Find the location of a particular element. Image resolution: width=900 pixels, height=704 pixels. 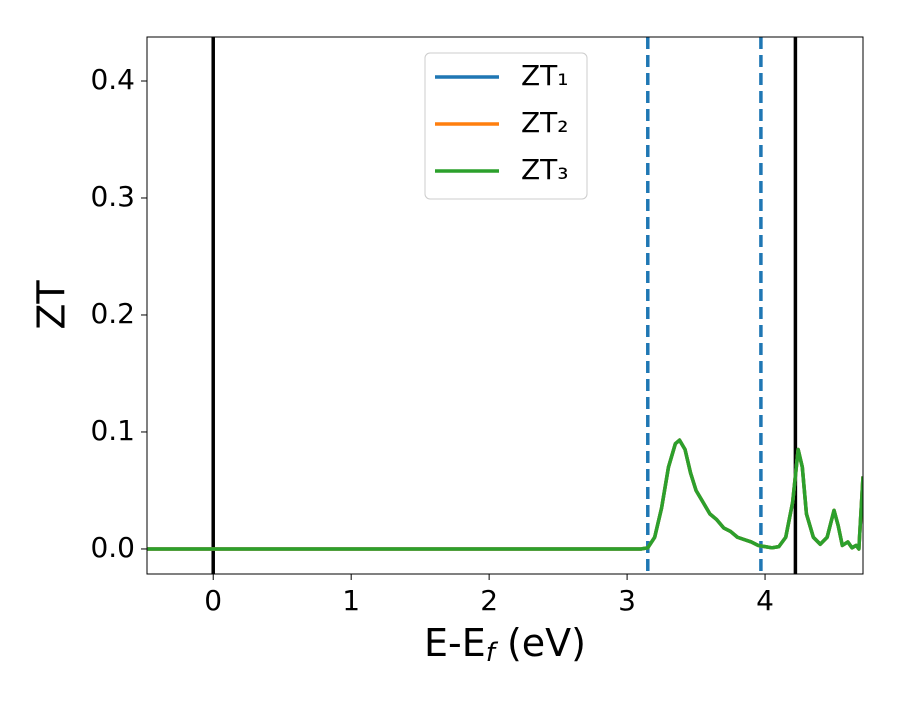

x-tick-label: 2 is located at coordinates (489, 600).